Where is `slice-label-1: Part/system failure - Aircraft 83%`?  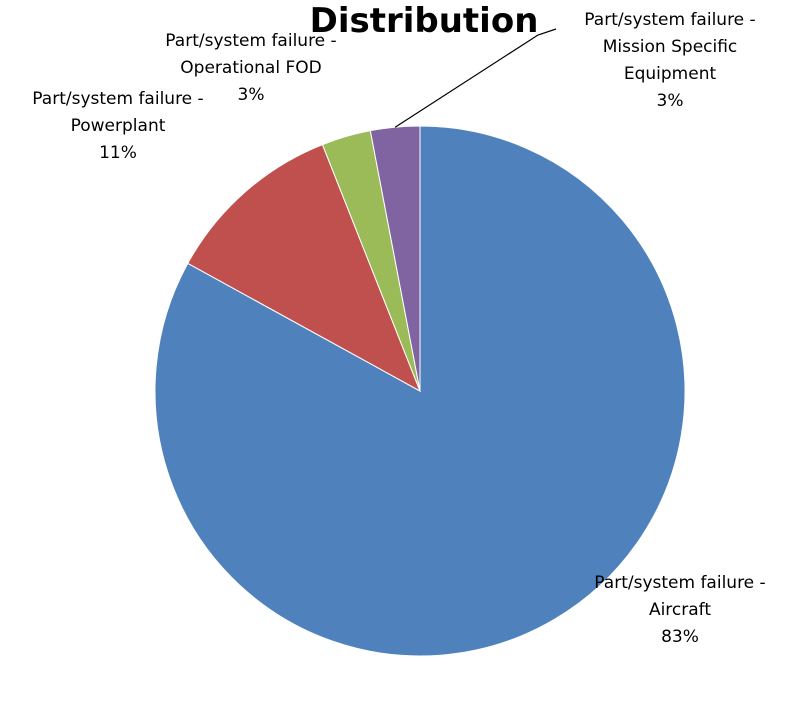 slice-label-1: Part/system failure - Aircraft 83% is located at coordinates (679, 610).